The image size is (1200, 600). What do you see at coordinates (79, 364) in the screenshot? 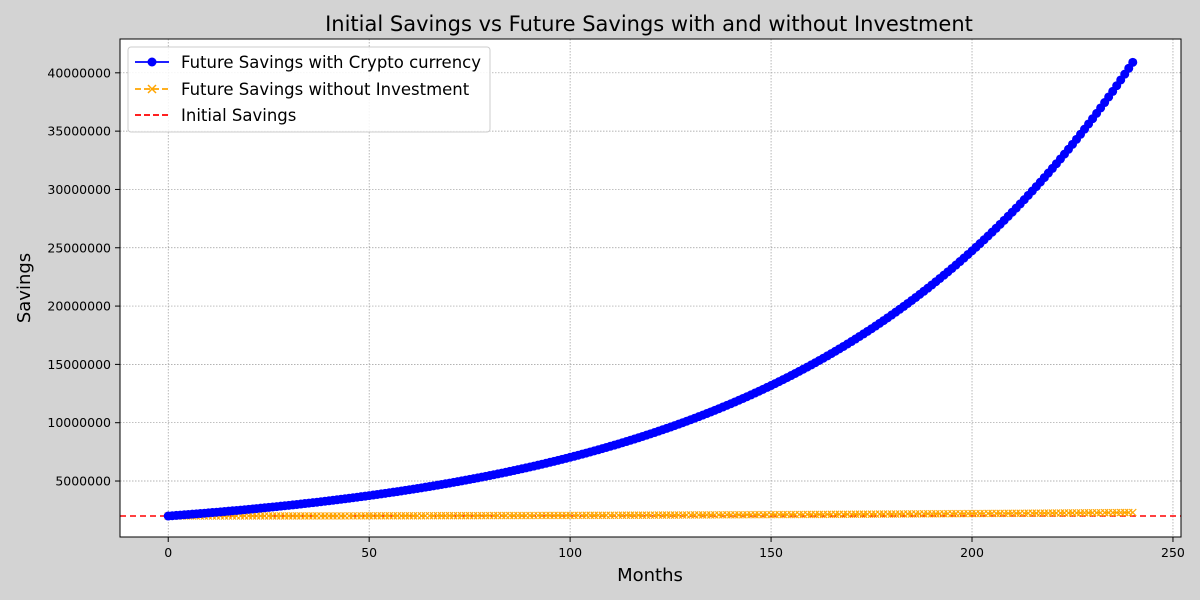
I see `y-tick-label: 15000000` at bounding box center [79, 364].